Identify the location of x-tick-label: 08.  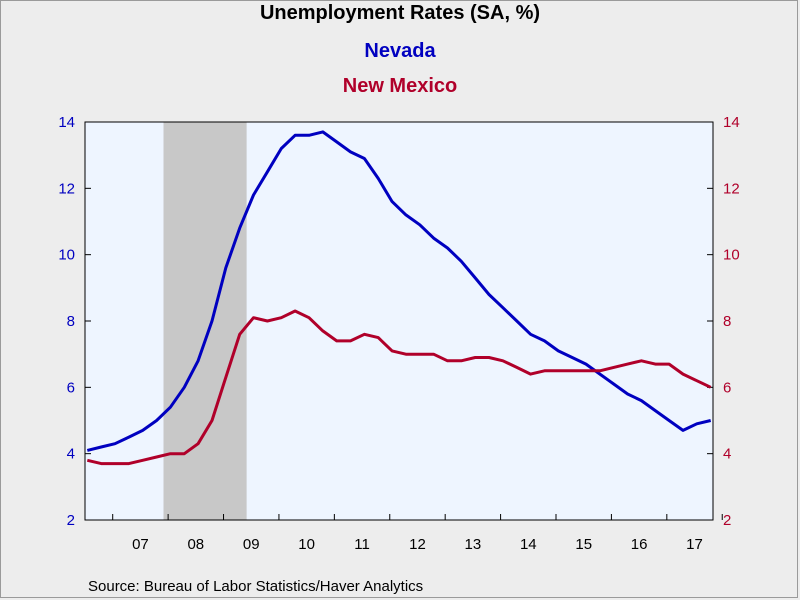
(195, 544).